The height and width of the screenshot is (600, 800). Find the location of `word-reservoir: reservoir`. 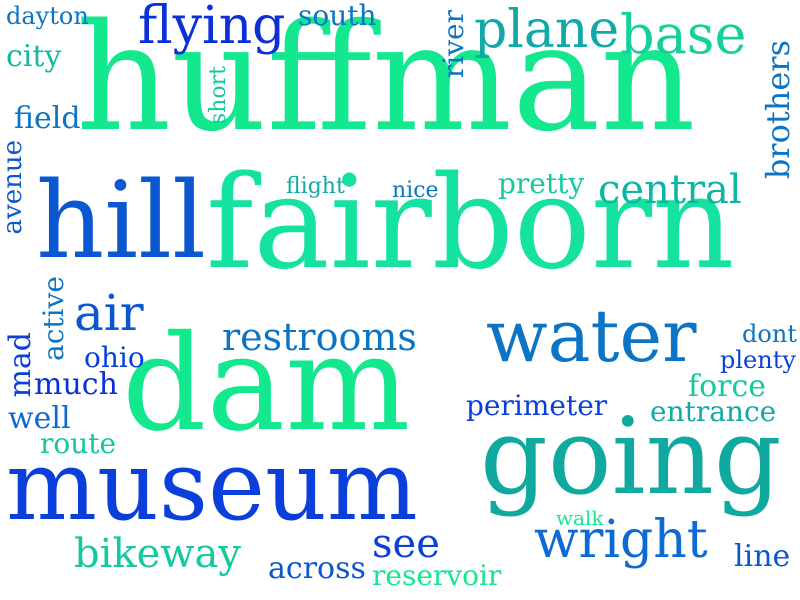

word-reservoir: reservoir is located at coordinates (437, 575).